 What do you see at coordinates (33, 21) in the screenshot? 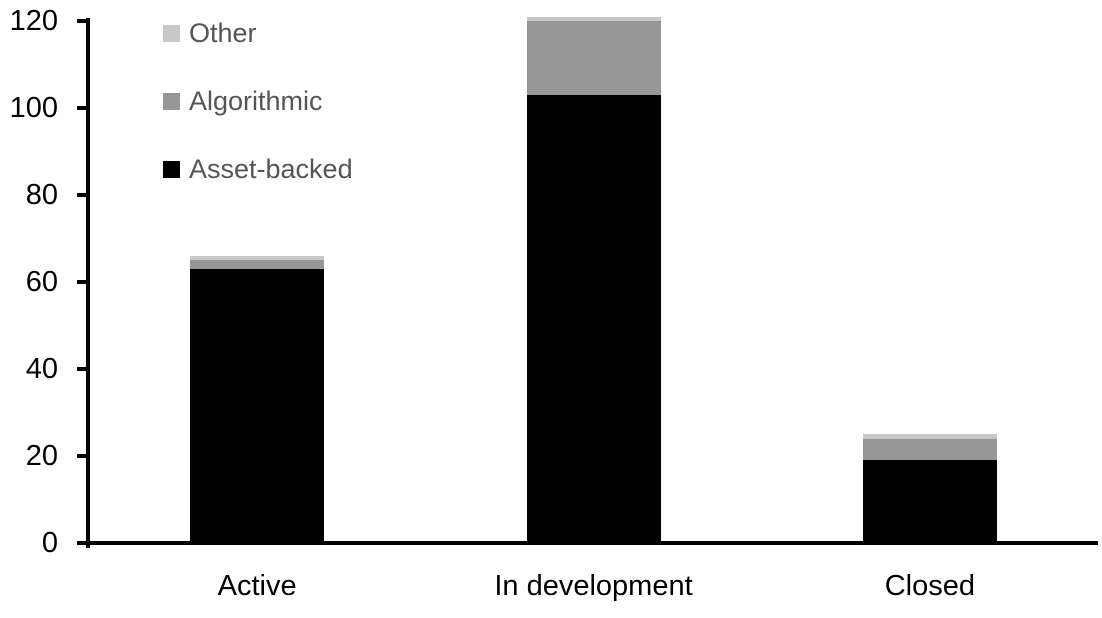
I see `y-axis-tick-label: 120` at bounding box center [33, 21].